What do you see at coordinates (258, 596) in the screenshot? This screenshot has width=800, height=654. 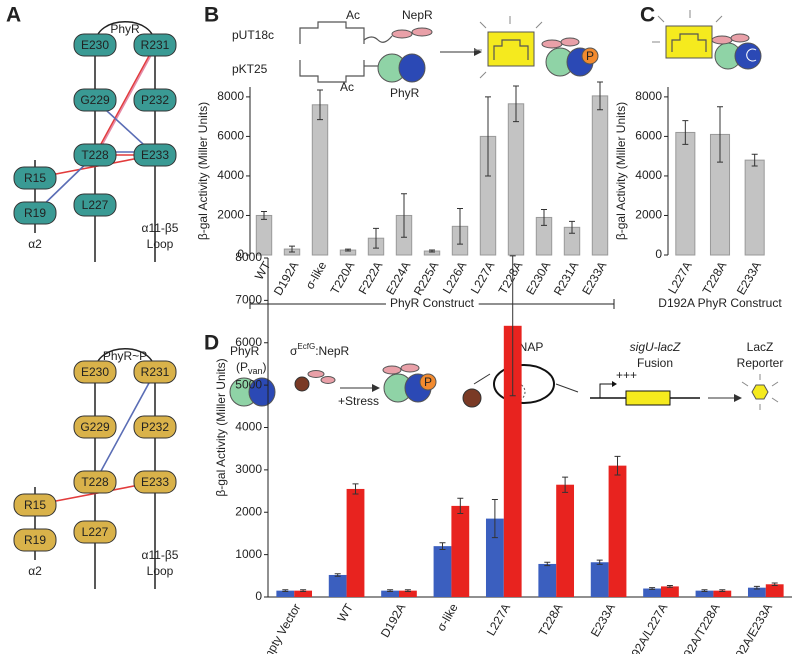 I see `y-tick-label: 0` at bounding box center [258, 596].